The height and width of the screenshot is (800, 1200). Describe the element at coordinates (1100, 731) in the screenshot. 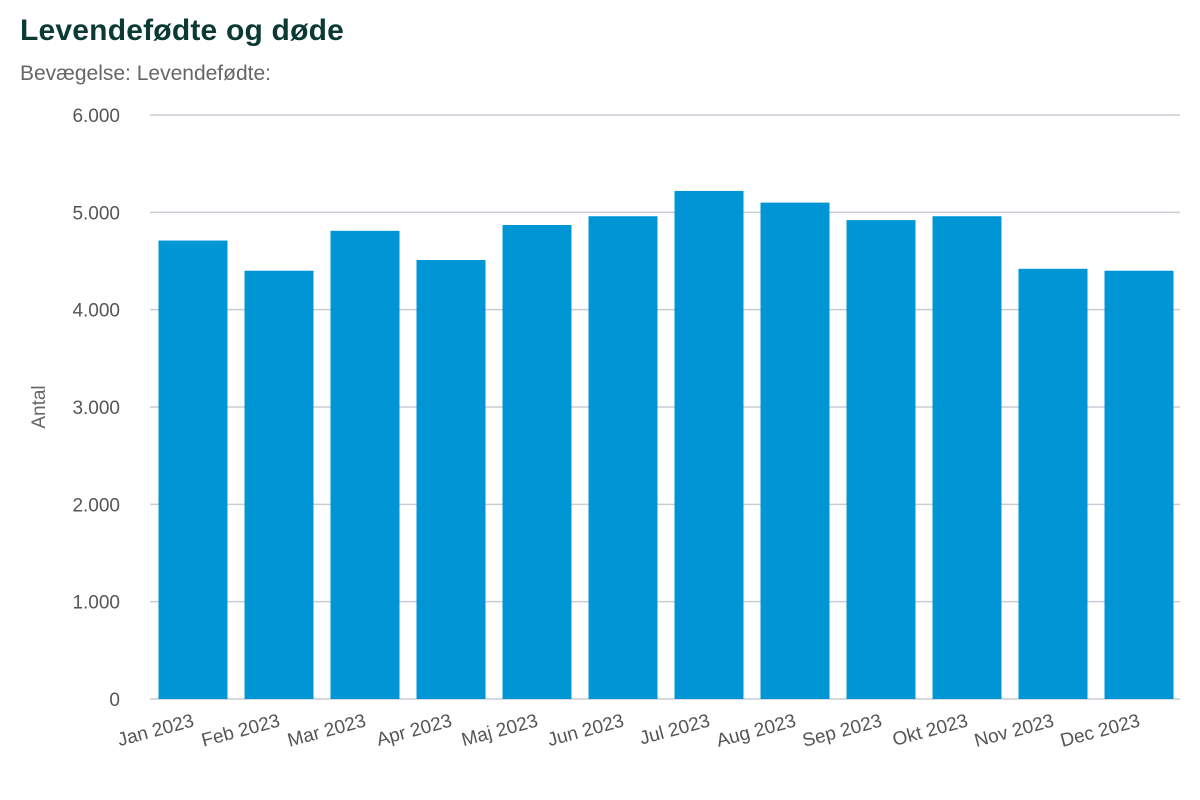

I see `x-tick-label: Dec 2023` at that location.